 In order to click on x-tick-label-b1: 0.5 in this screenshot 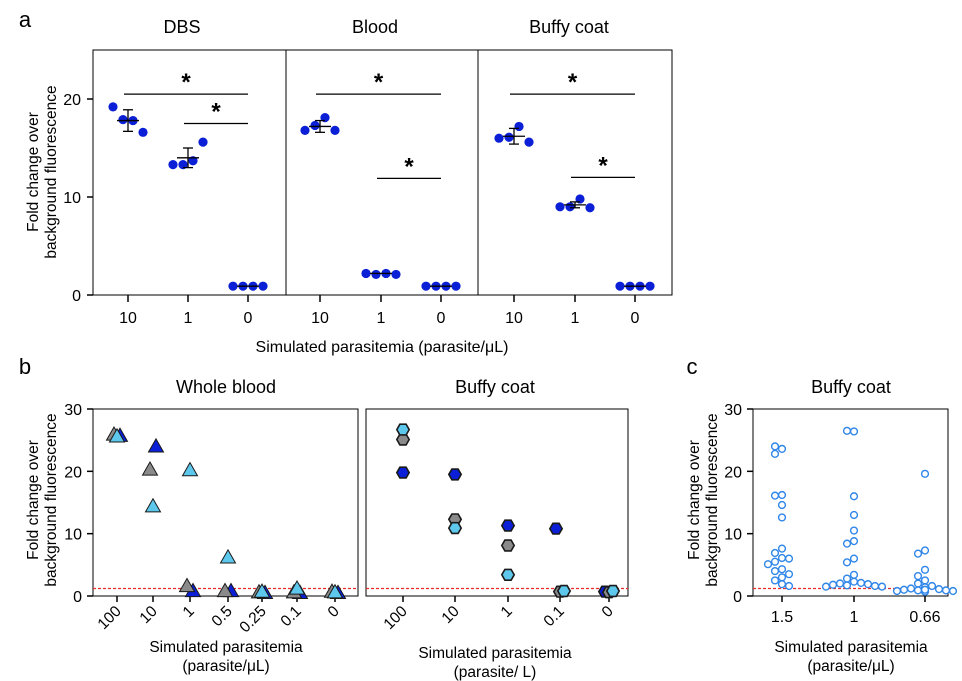, I will do `click(222, 616)`.